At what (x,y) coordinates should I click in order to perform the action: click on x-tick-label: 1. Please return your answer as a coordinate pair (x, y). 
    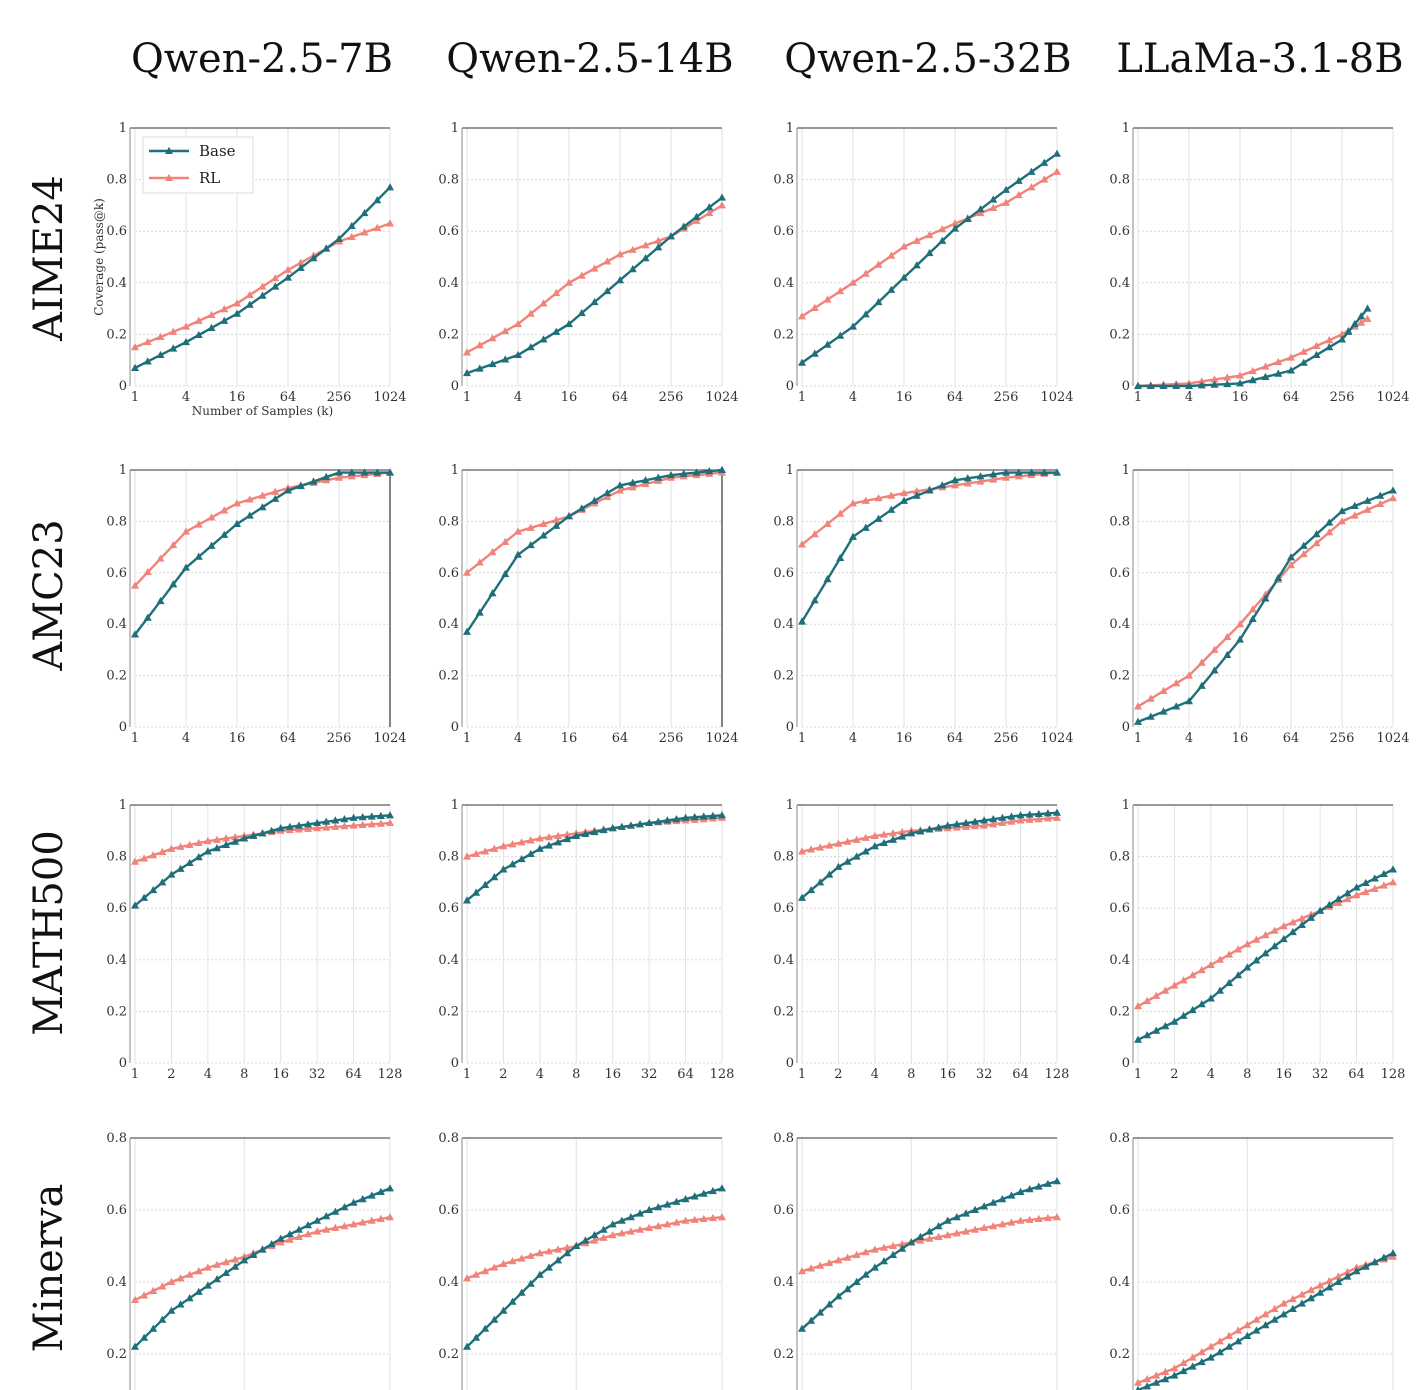
    Looking at the image, I should click on (467, 738).